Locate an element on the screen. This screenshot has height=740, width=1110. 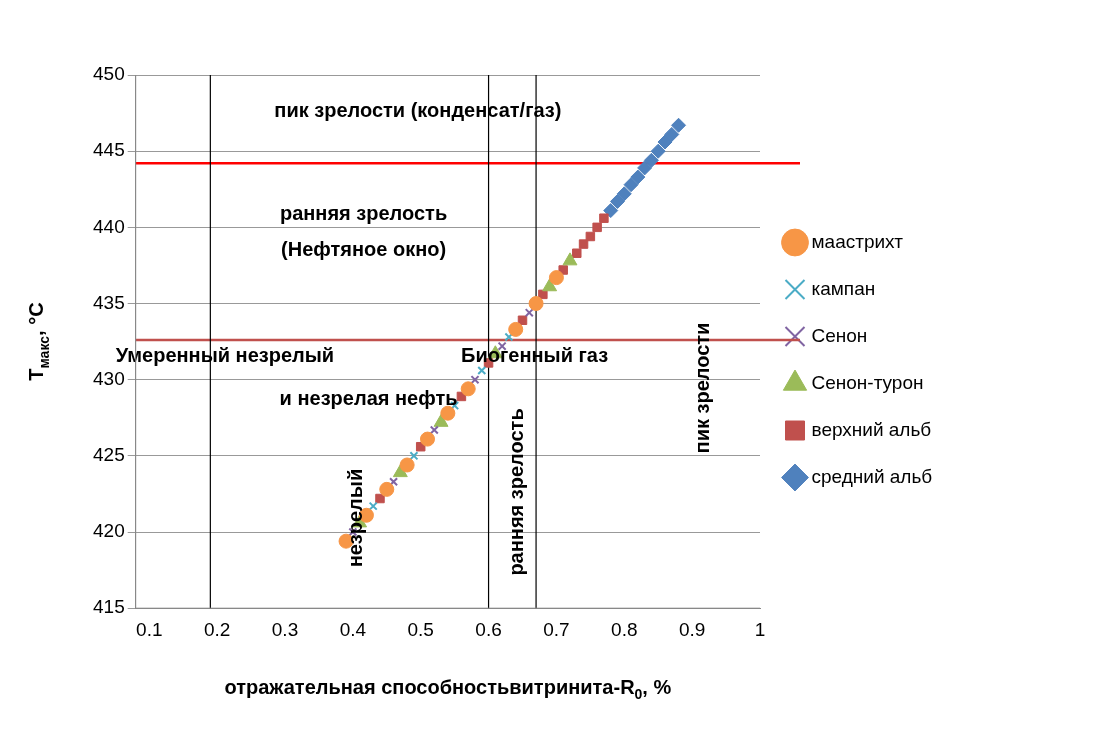
legend-label: Сенон-турон is located at coordinates (867, 382).